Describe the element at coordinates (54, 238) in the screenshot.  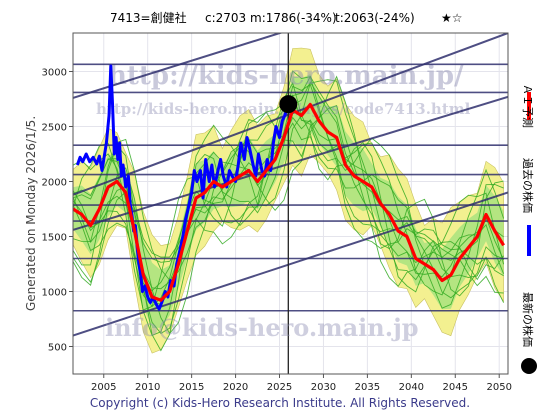
I see `y-tick-label: 1500` at that location.